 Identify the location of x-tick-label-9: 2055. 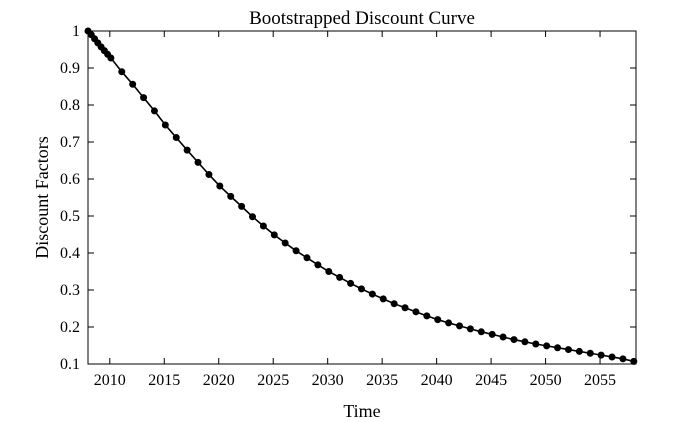
(600, 380).